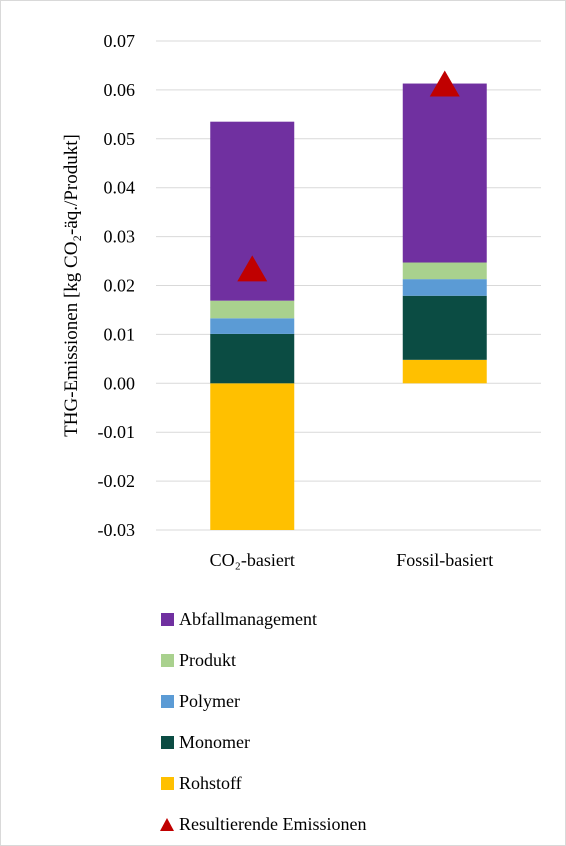 This screenshot has height=846, width=566. What do you see at coordinates (120, 237) in the screenshot?
I see `y-tick-label: 0.03` at bounding box center [120, 237].